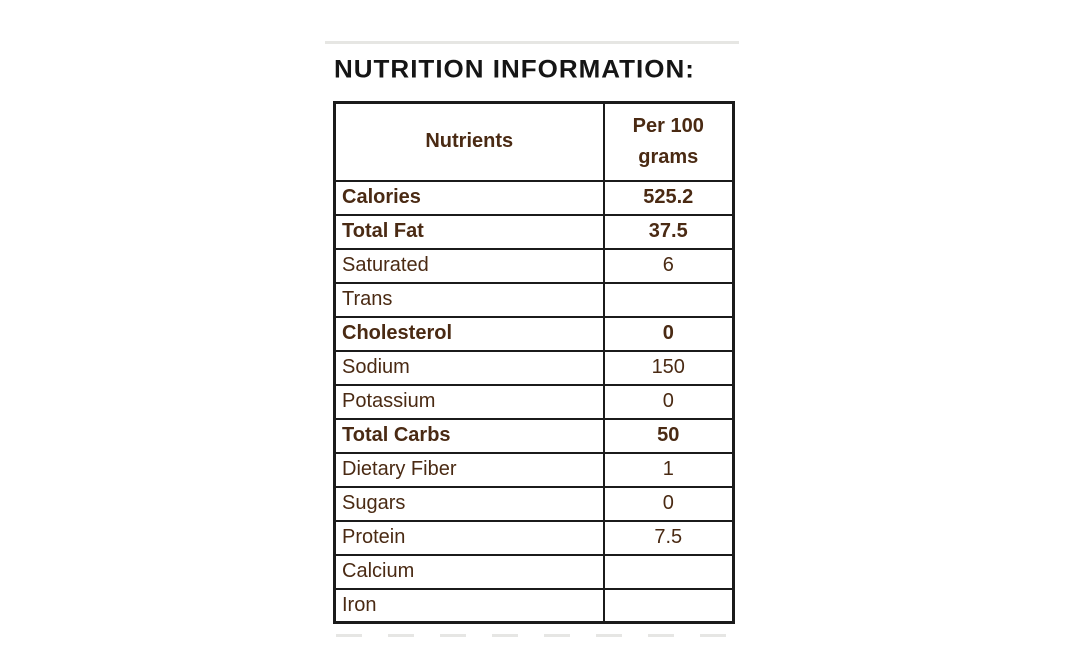 The width and height of the screenshot is (1068, 671). Describe the element at coordinates (668, 265) in the screenshot. I see `value-cell: 6` at that location.